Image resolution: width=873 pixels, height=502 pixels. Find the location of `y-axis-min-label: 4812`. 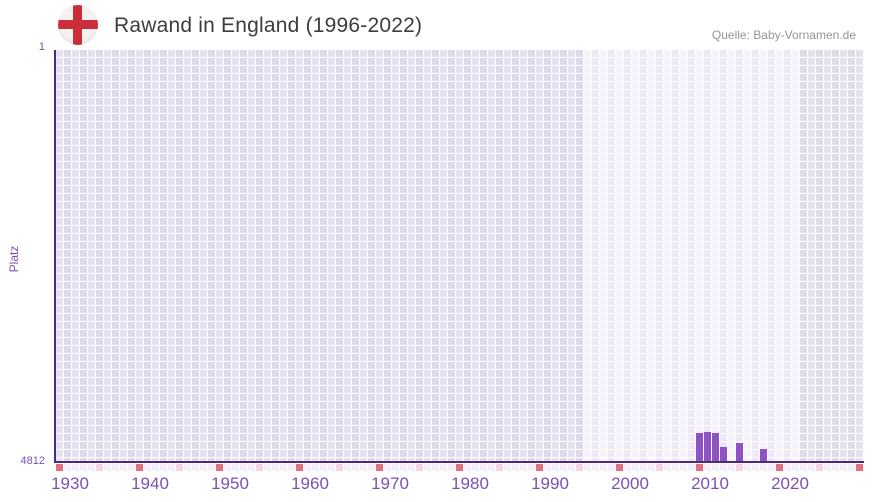

y-axis-min-label: 4812 is located at coordinates (32, 461).